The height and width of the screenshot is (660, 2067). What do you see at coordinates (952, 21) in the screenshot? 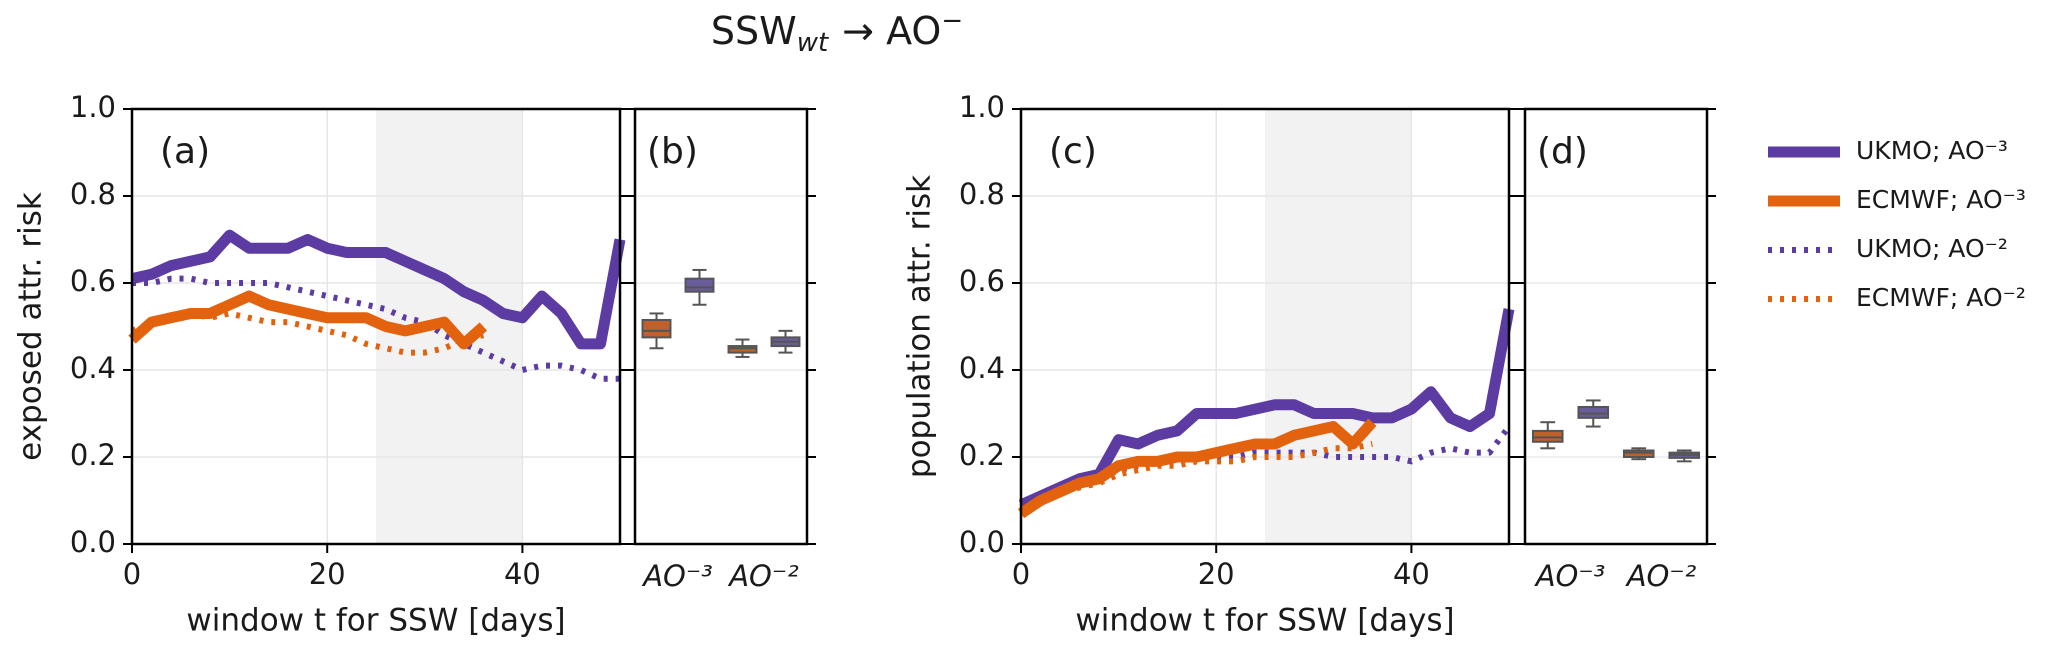
I see `title-sup: −` at bounding box center [952, 21].